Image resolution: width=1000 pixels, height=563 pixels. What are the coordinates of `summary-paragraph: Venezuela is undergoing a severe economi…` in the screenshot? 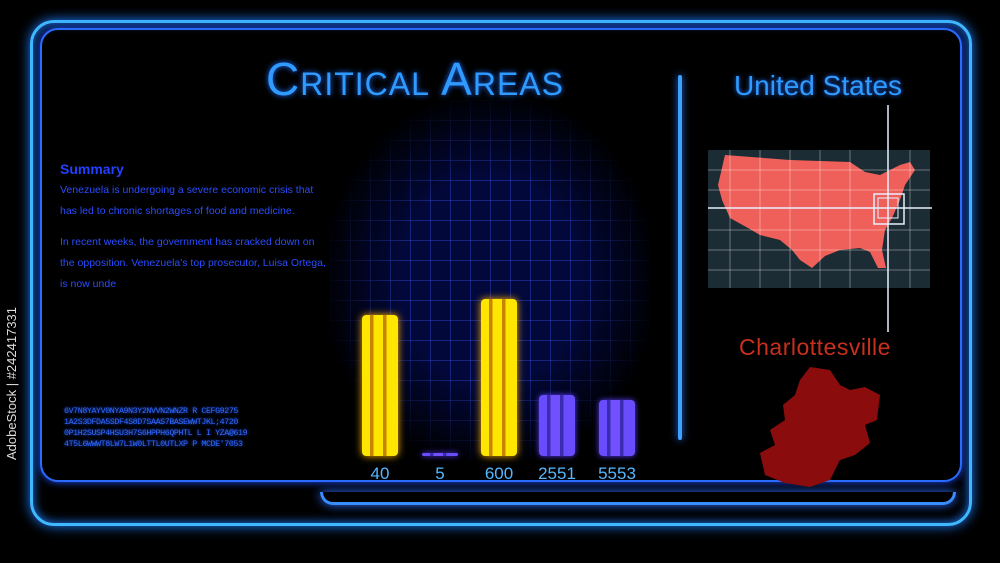 It's located at (187, 200).